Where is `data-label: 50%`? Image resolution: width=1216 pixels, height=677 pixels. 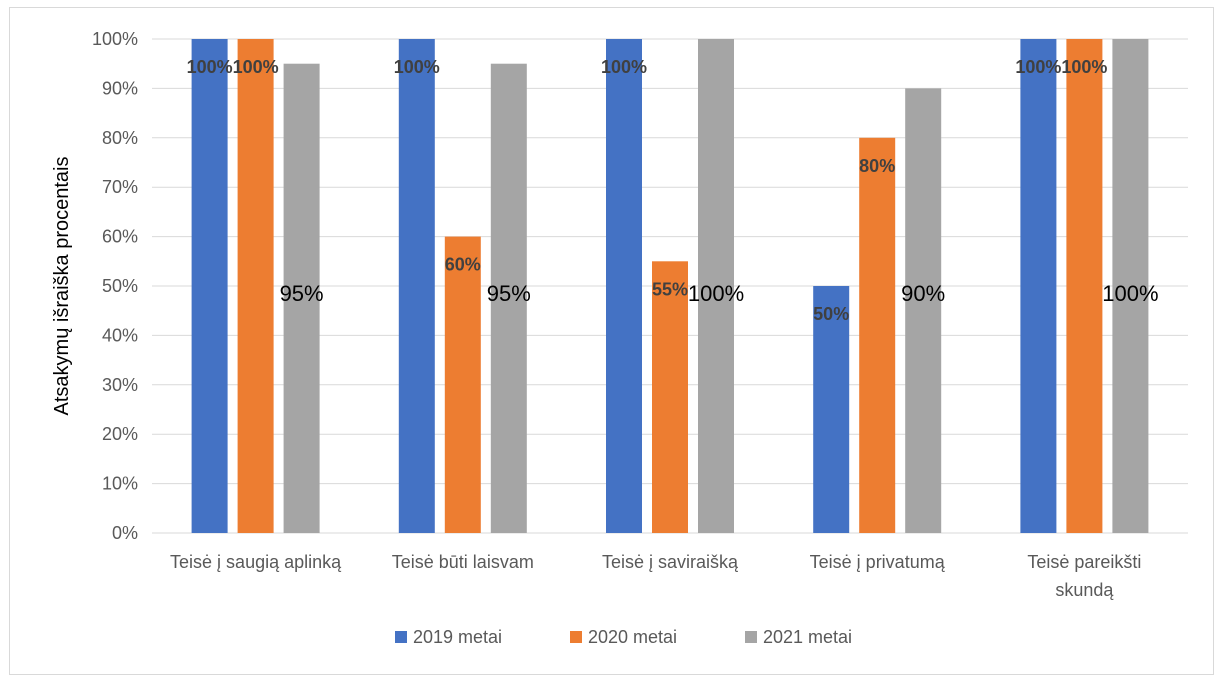 data-label: 50% is located at coordinates (831, 314).